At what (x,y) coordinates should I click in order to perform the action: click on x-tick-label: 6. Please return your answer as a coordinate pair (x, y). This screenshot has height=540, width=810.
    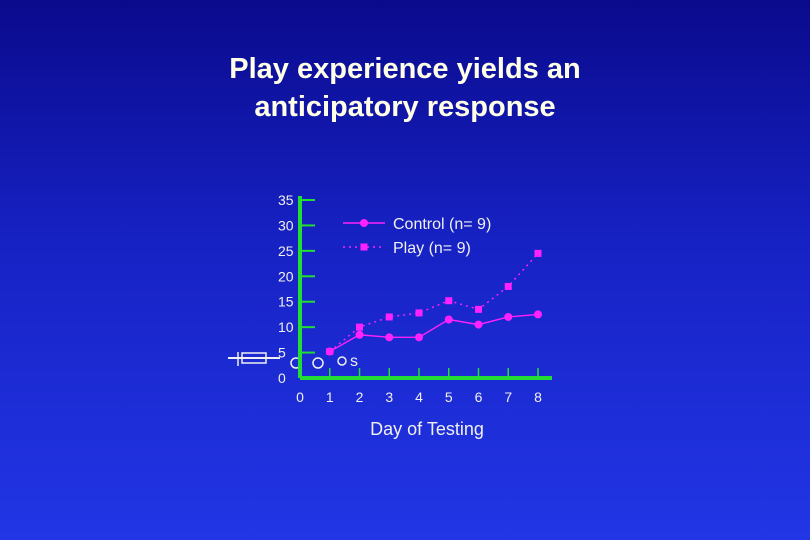
    Looking at the image, I should click on (479, 397).